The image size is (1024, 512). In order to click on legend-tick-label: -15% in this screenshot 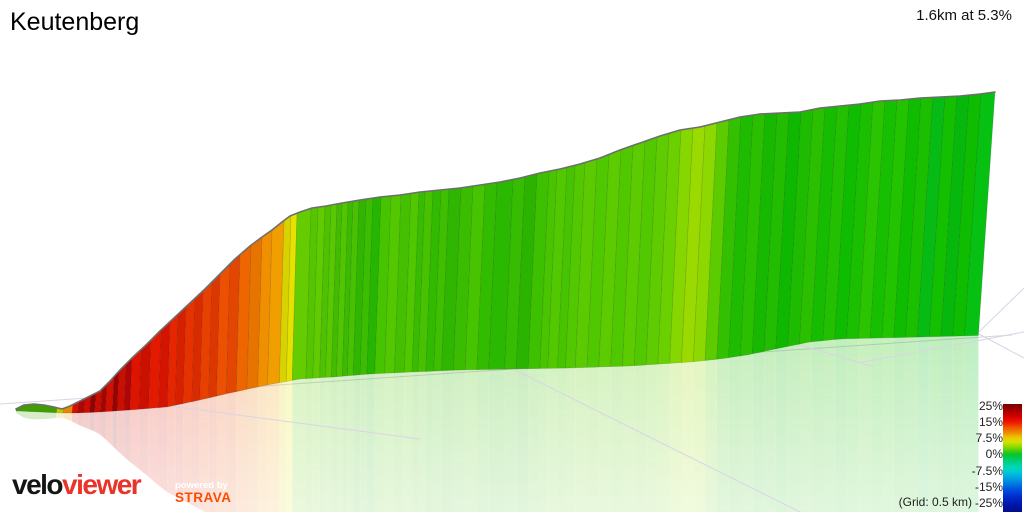, I will do `click(988, 487)`.